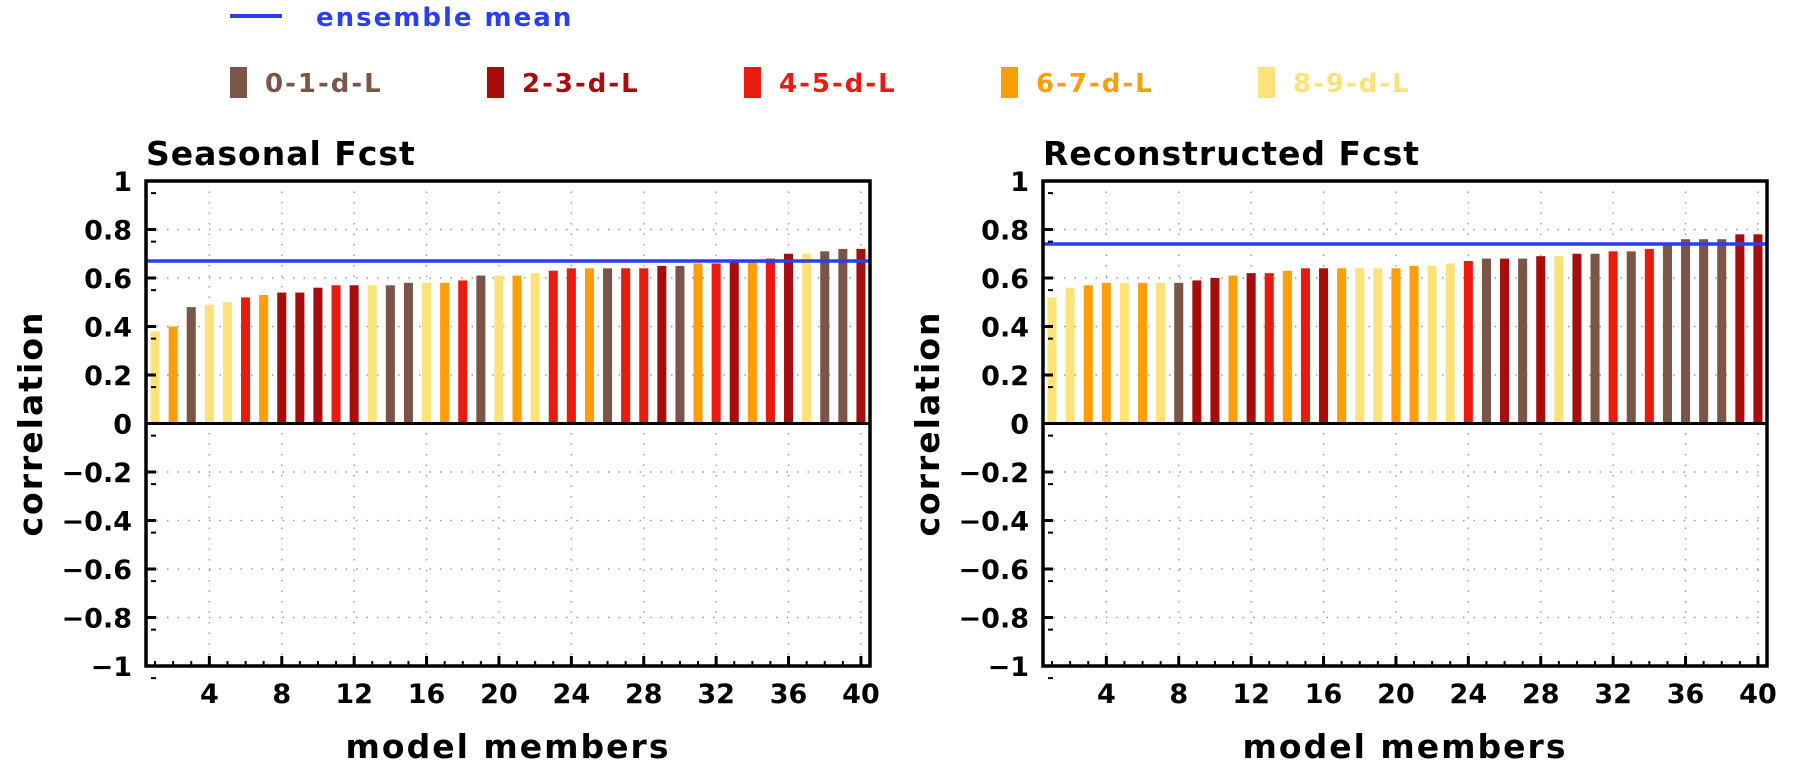 Image resolution: width=1796 pixels, height=765 pixels. What do you see at coordinates (1251, 694) in the screenshot?
I see `x-tick-label: 12` at bounding box center [1251, 694].